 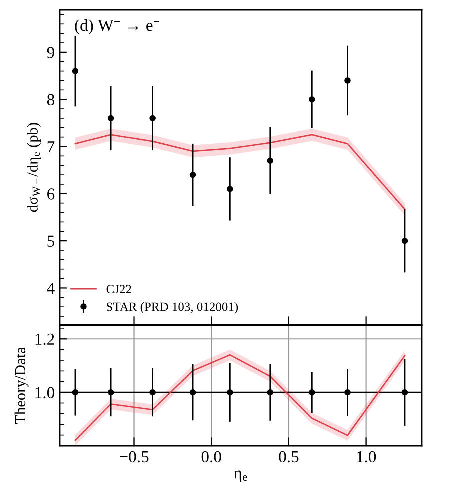 What do you see at coordinates (45, 340) in the screenshot?
I see `y-tick-label: 1.2` at bounding box center [45, 340].